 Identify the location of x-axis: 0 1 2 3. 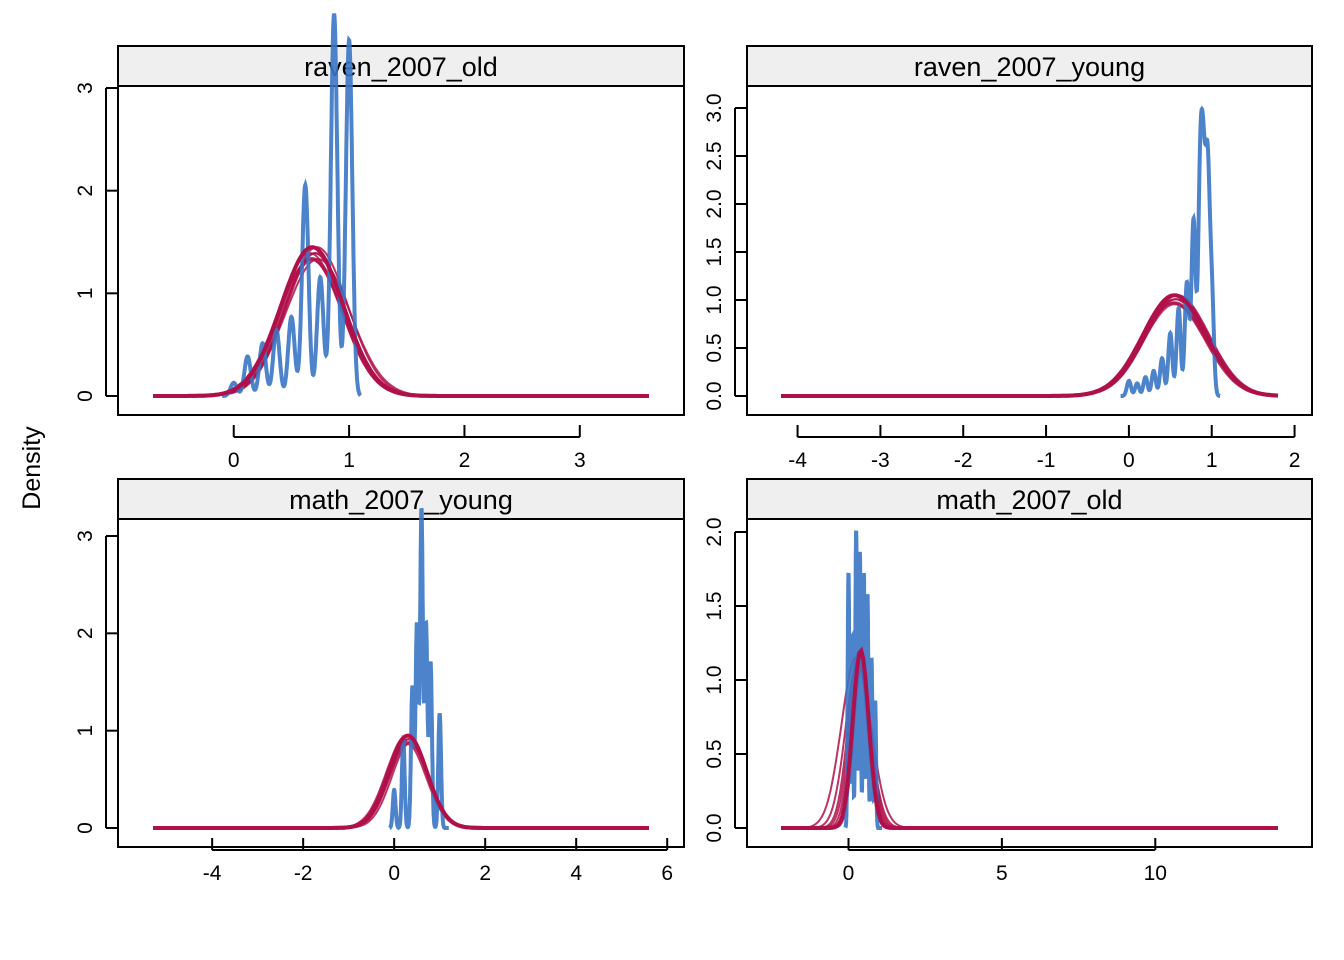
(407, 448).